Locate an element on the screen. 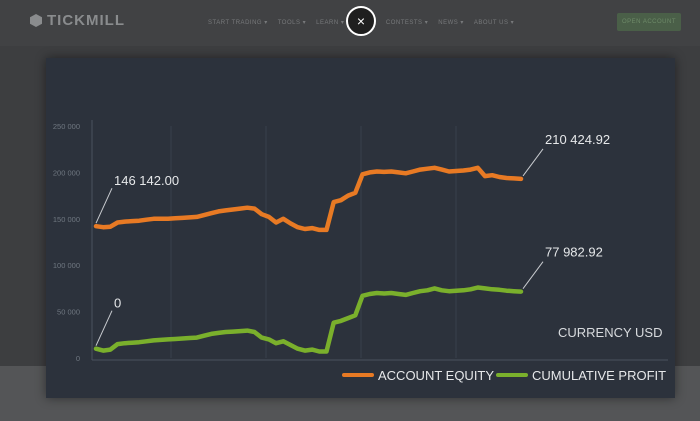  open-account-button: OPEN ACCOUNT is located at coordinates (649, 22).